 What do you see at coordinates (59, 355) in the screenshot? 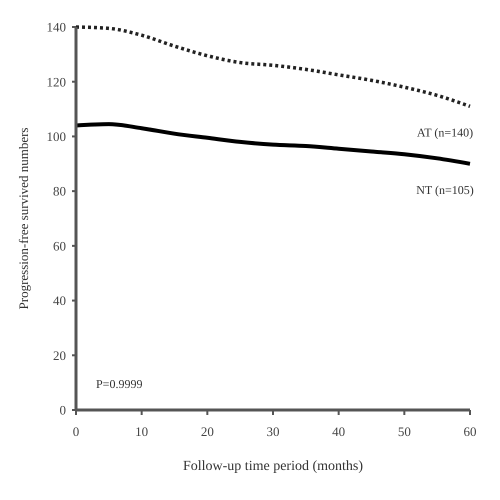
I see `y-tick-label: 20` at bounding box center [59, 355].